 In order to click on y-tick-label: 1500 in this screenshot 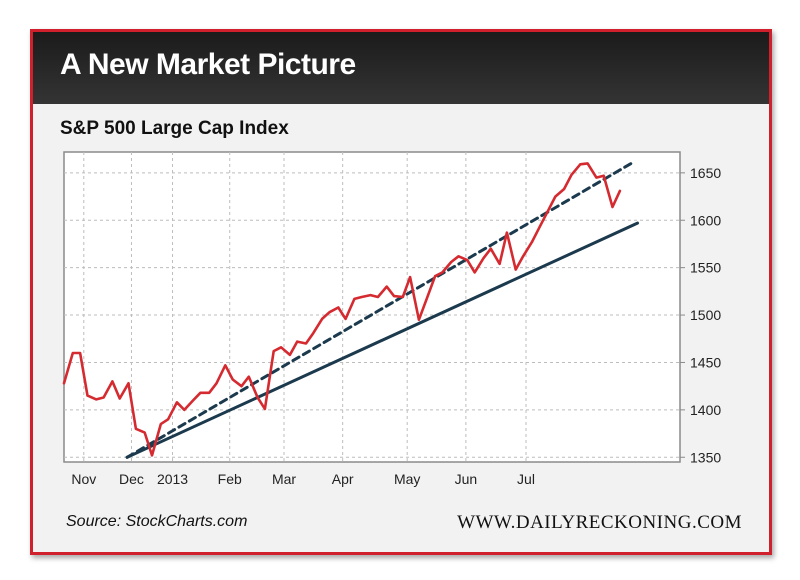, I will do `click(705, 315)`.